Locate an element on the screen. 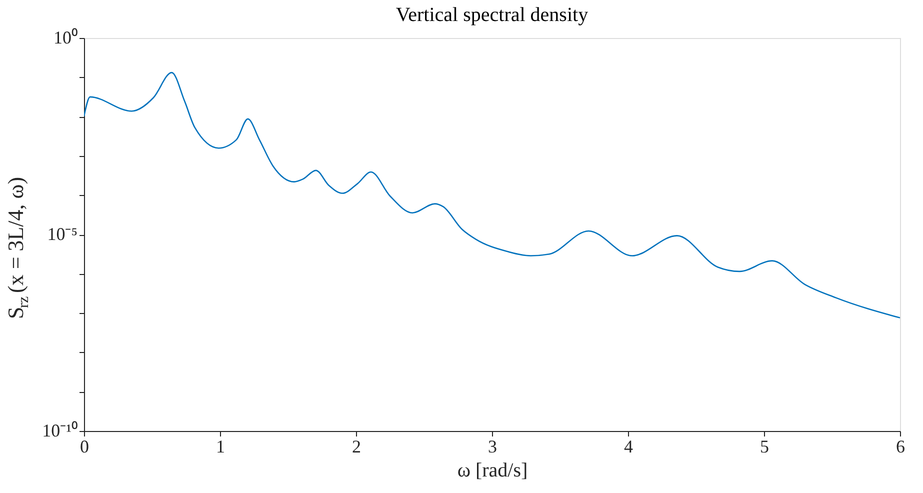 This screenshot has width=923, height=493. x-tick-label: 5 is located at coordinates (764, 446).